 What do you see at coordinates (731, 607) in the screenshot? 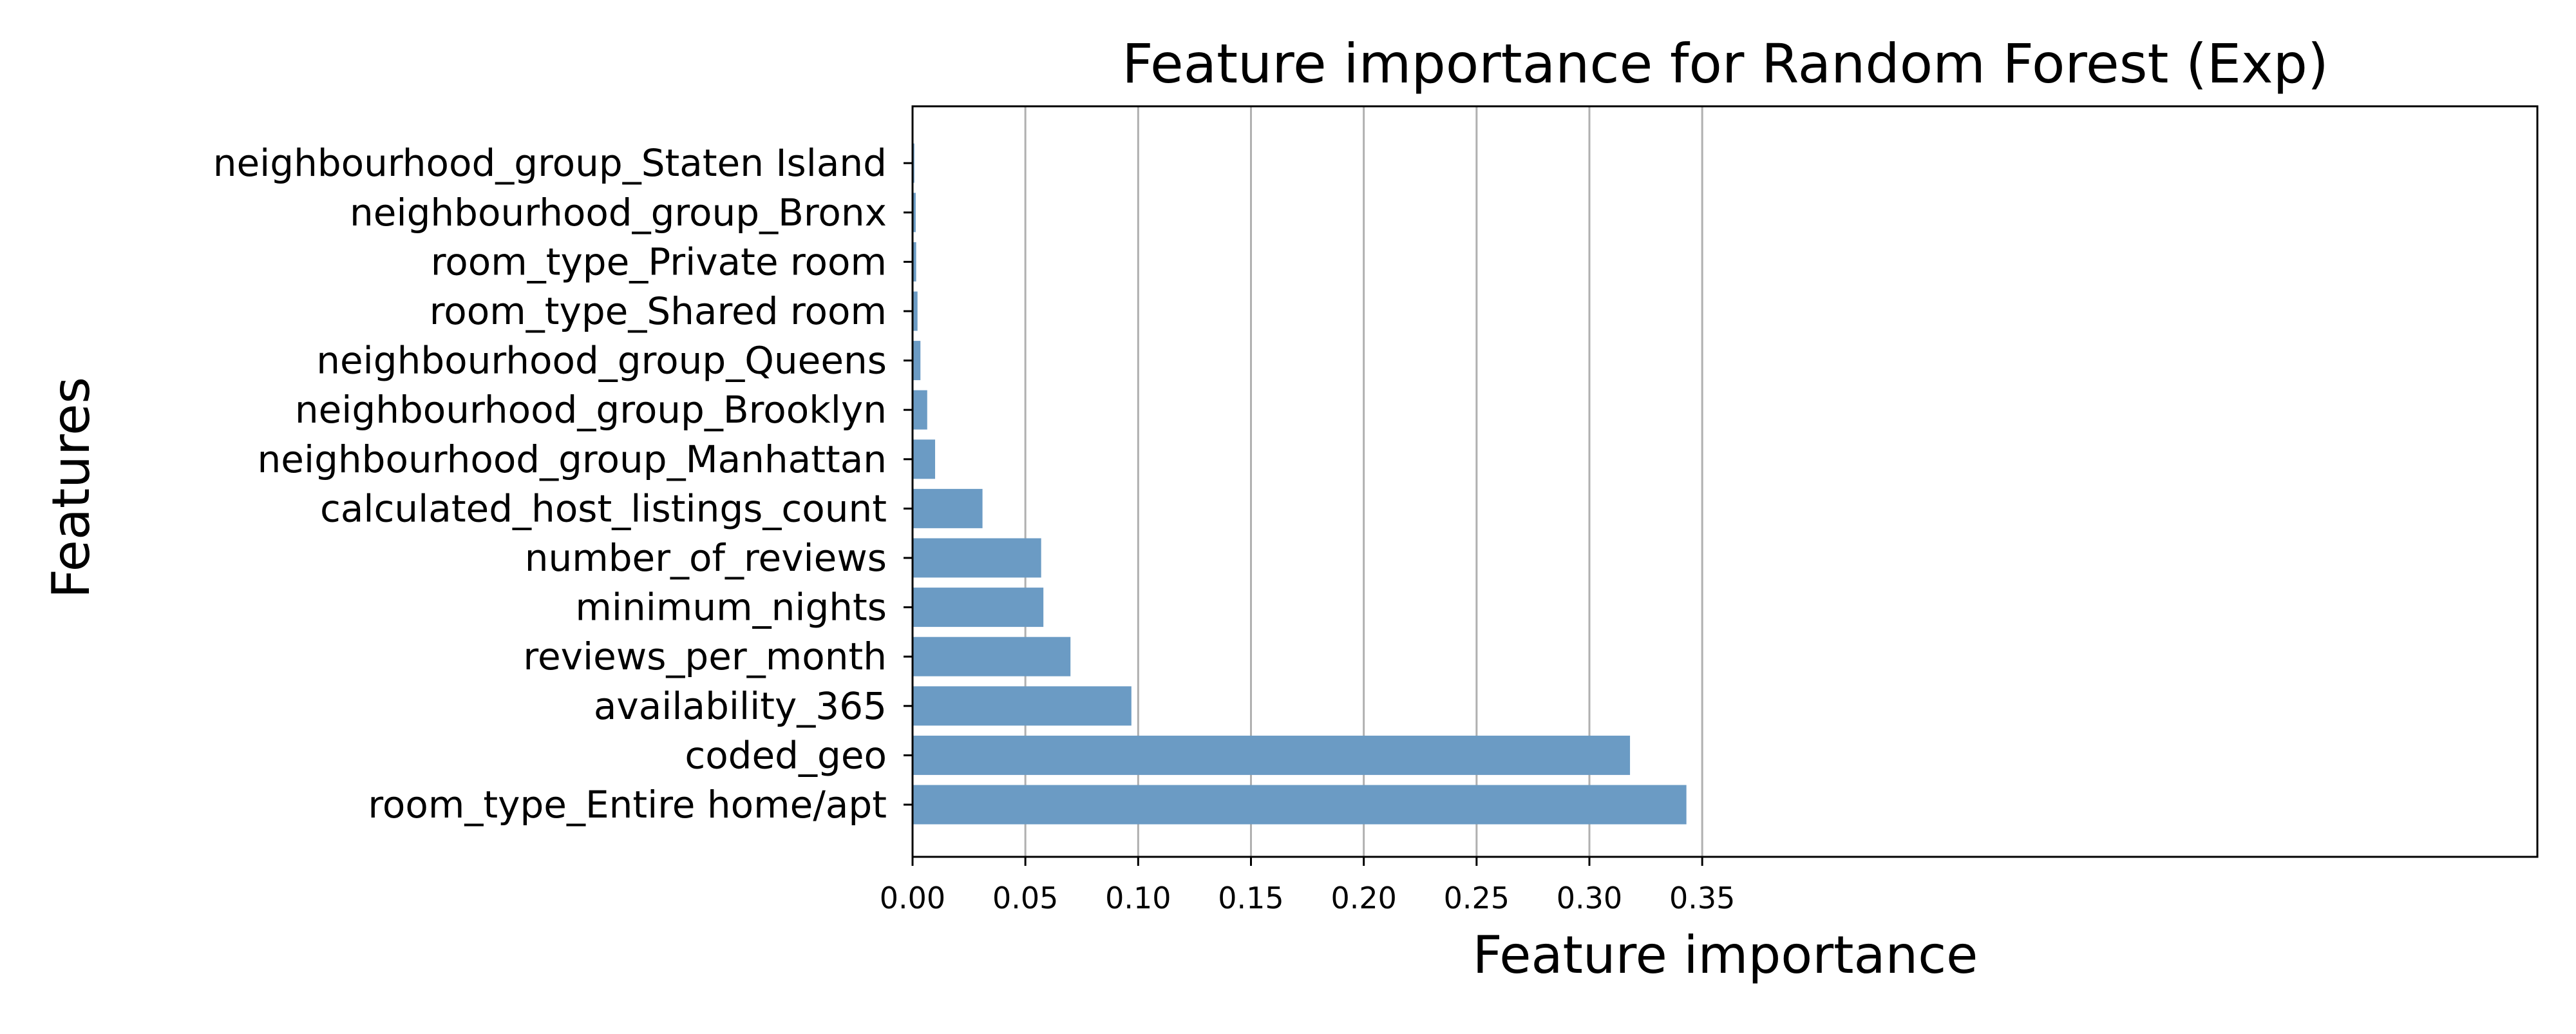
I see `y-tick-label: minimum_nights` at bounding box center [731, 607].